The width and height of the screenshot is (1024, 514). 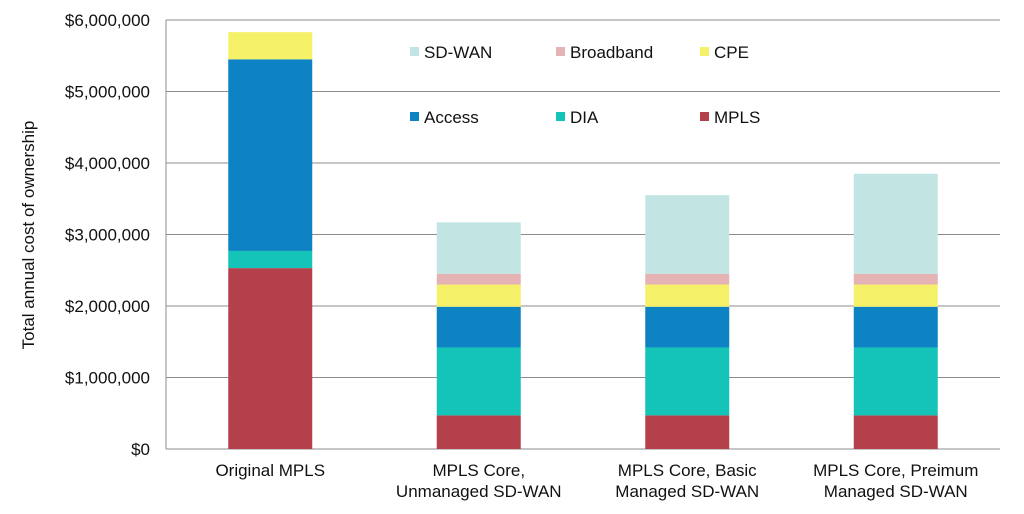 I want to click on legend-label: Broadband, so click(x=611, y=52).